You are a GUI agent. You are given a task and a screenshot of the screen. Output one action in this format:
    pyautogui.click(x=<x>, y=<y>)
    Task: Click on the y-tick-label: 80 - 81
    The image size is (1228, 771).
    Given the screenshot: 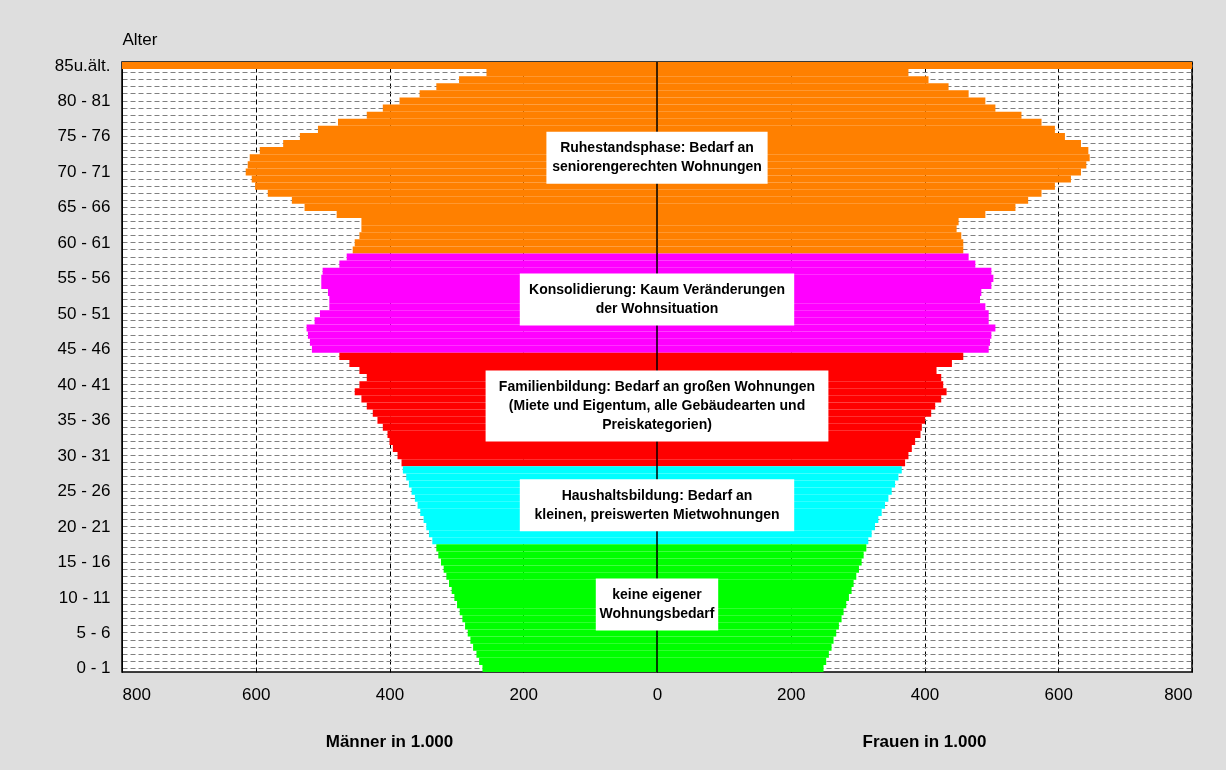 What is the action you would take?
    pyautogui.click(x=84, y=101)
    